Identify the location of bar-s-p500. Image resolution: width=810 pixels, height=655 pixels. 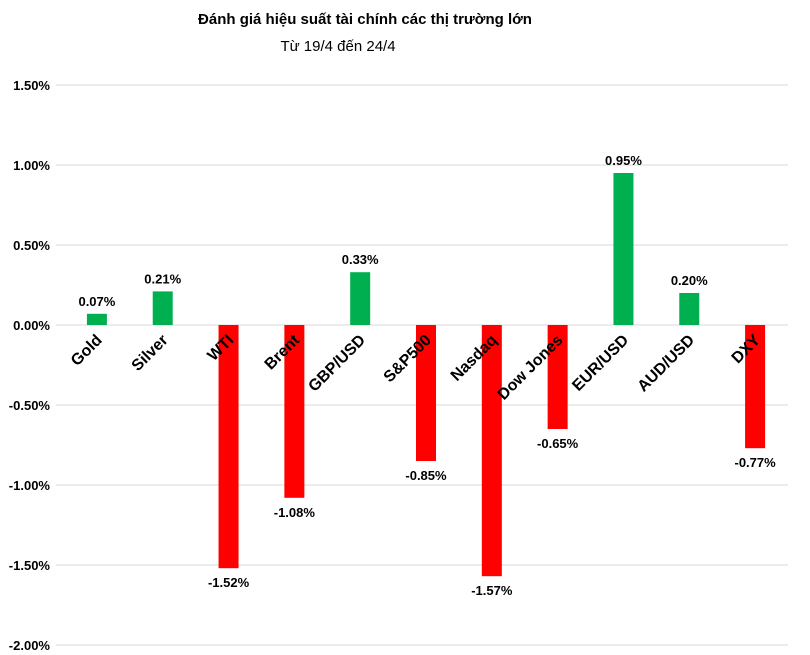
(426, 393).